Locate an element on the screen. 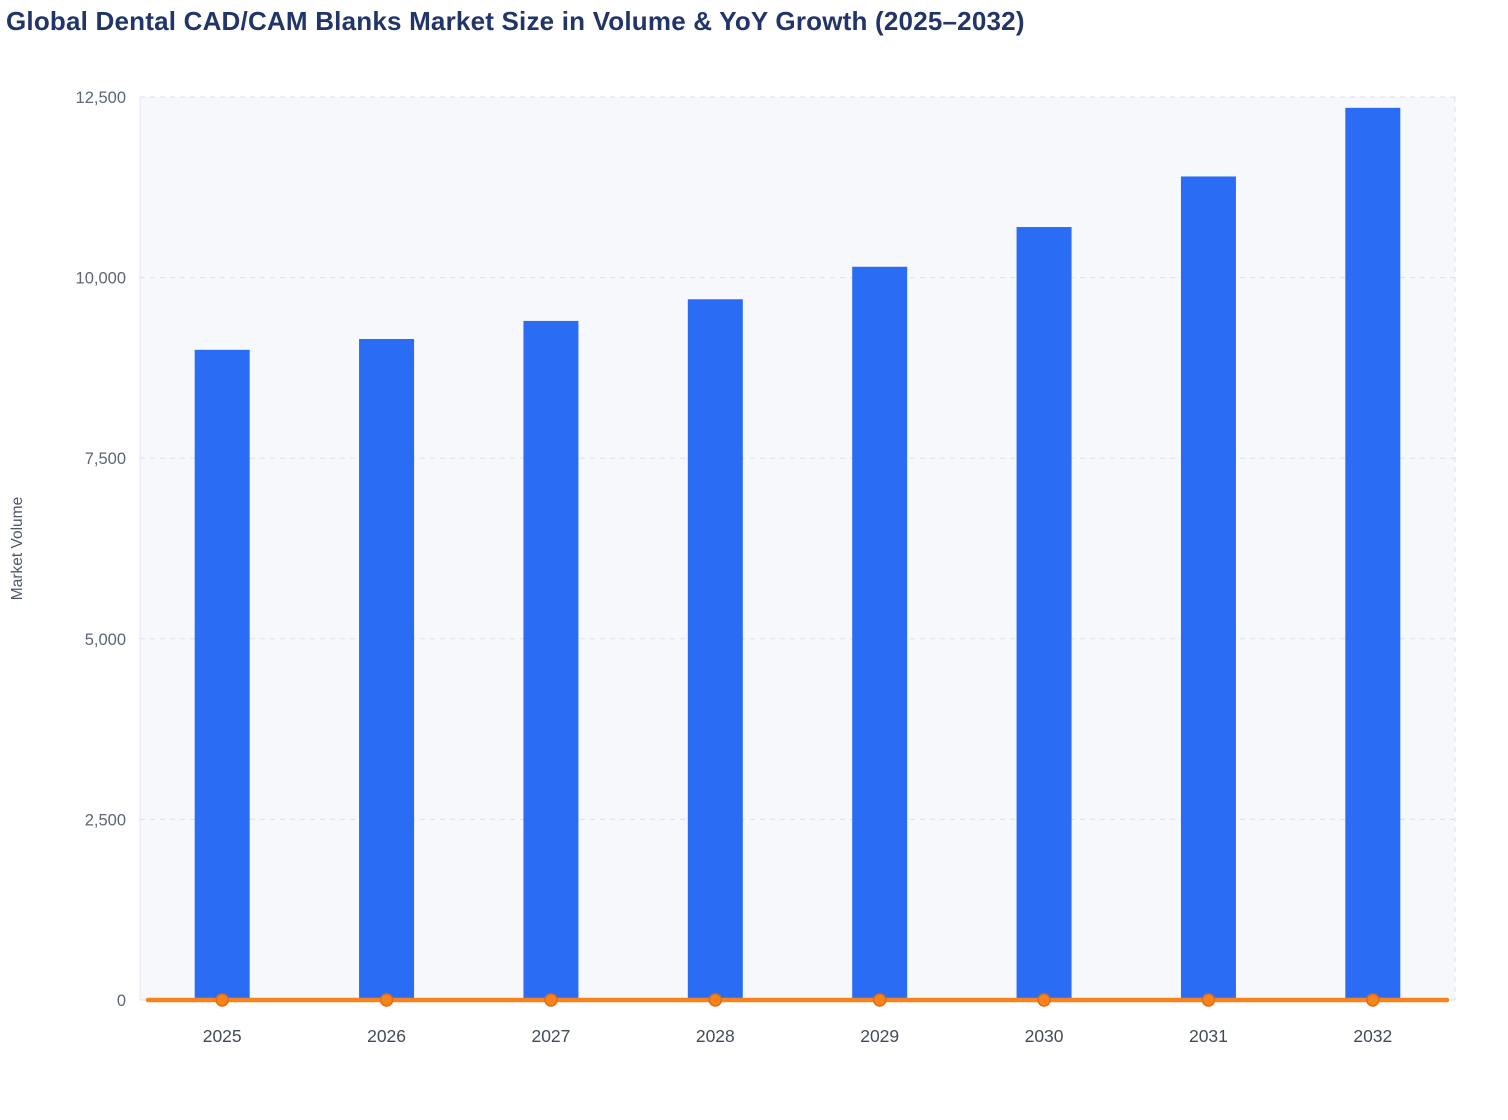 The width and height of the screenshot is (1508, 1120). bar-2027 is located at coordinates (551, 660).